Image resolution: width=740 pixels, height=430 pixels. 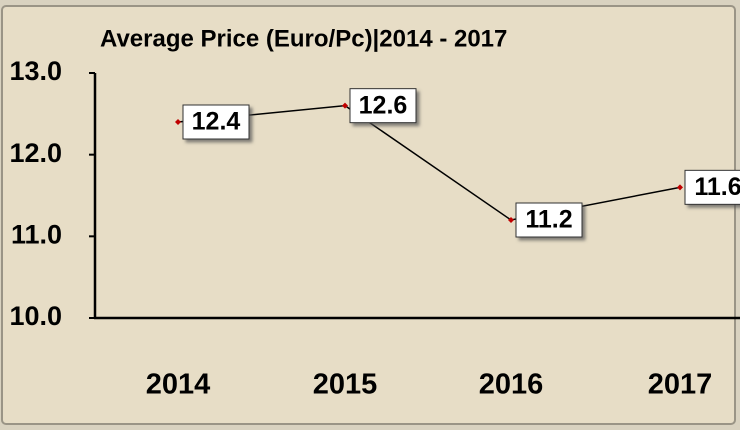 I want to click on y-tick-label: 12.0, so click(x=35, y=153).